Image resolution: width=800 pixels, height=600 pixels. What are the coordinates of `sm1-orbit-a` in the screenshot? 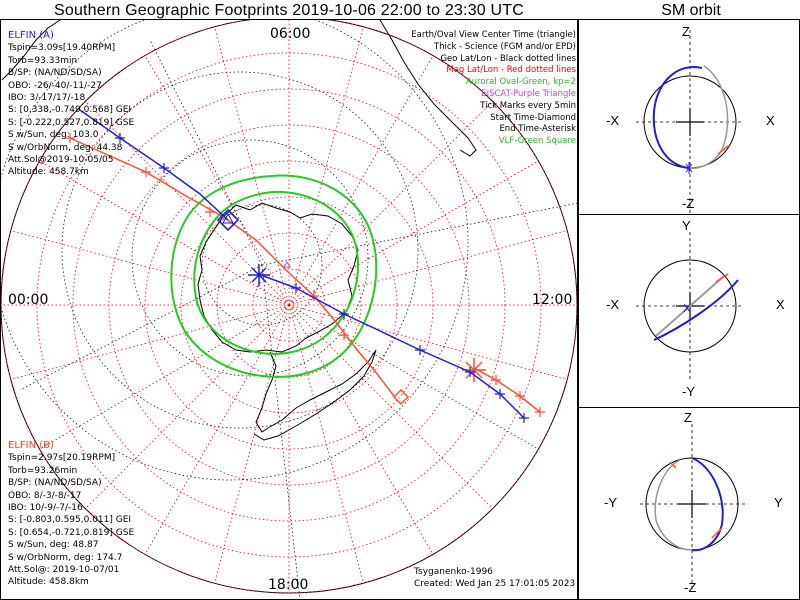 It's located at (677, 117).